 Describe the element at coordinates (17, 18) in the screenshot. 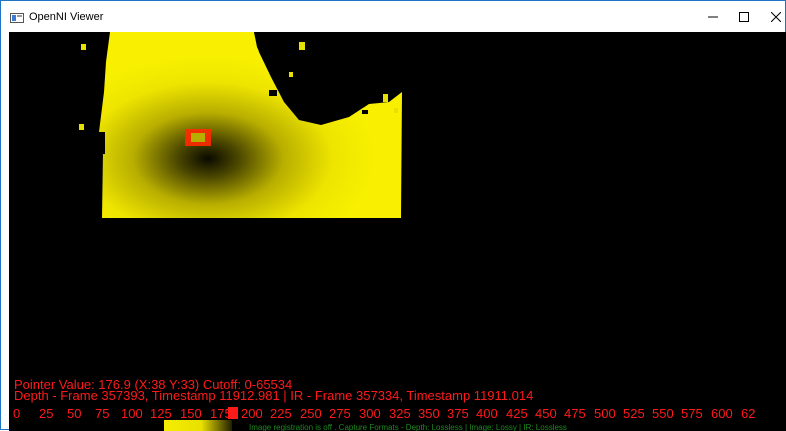

I see `app-icon` at that location.